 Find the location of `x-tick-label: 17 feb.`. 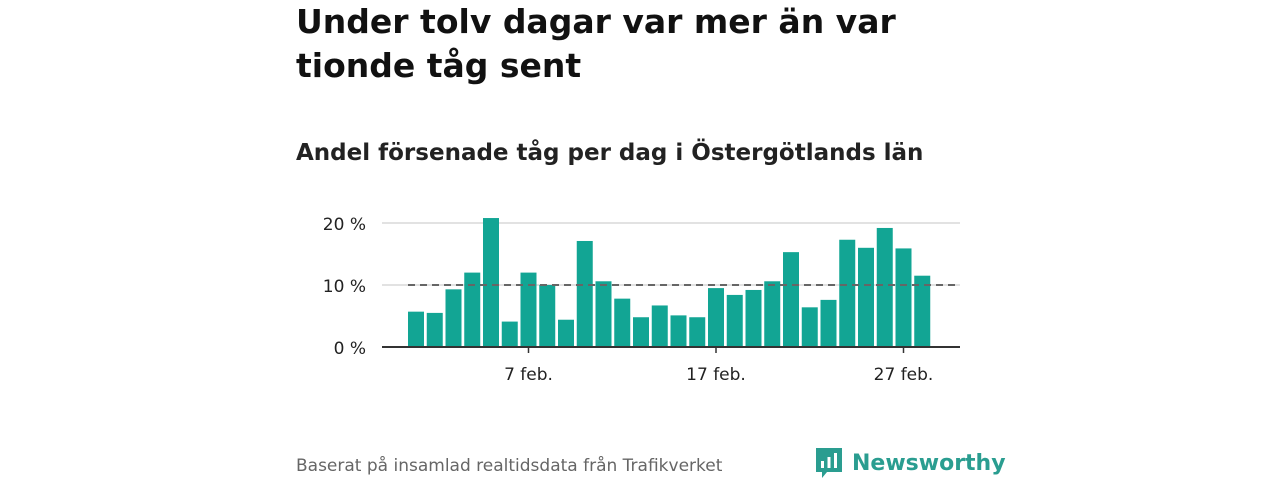

x-tick-label: 17 feb. is located at coordinates (716, 375).